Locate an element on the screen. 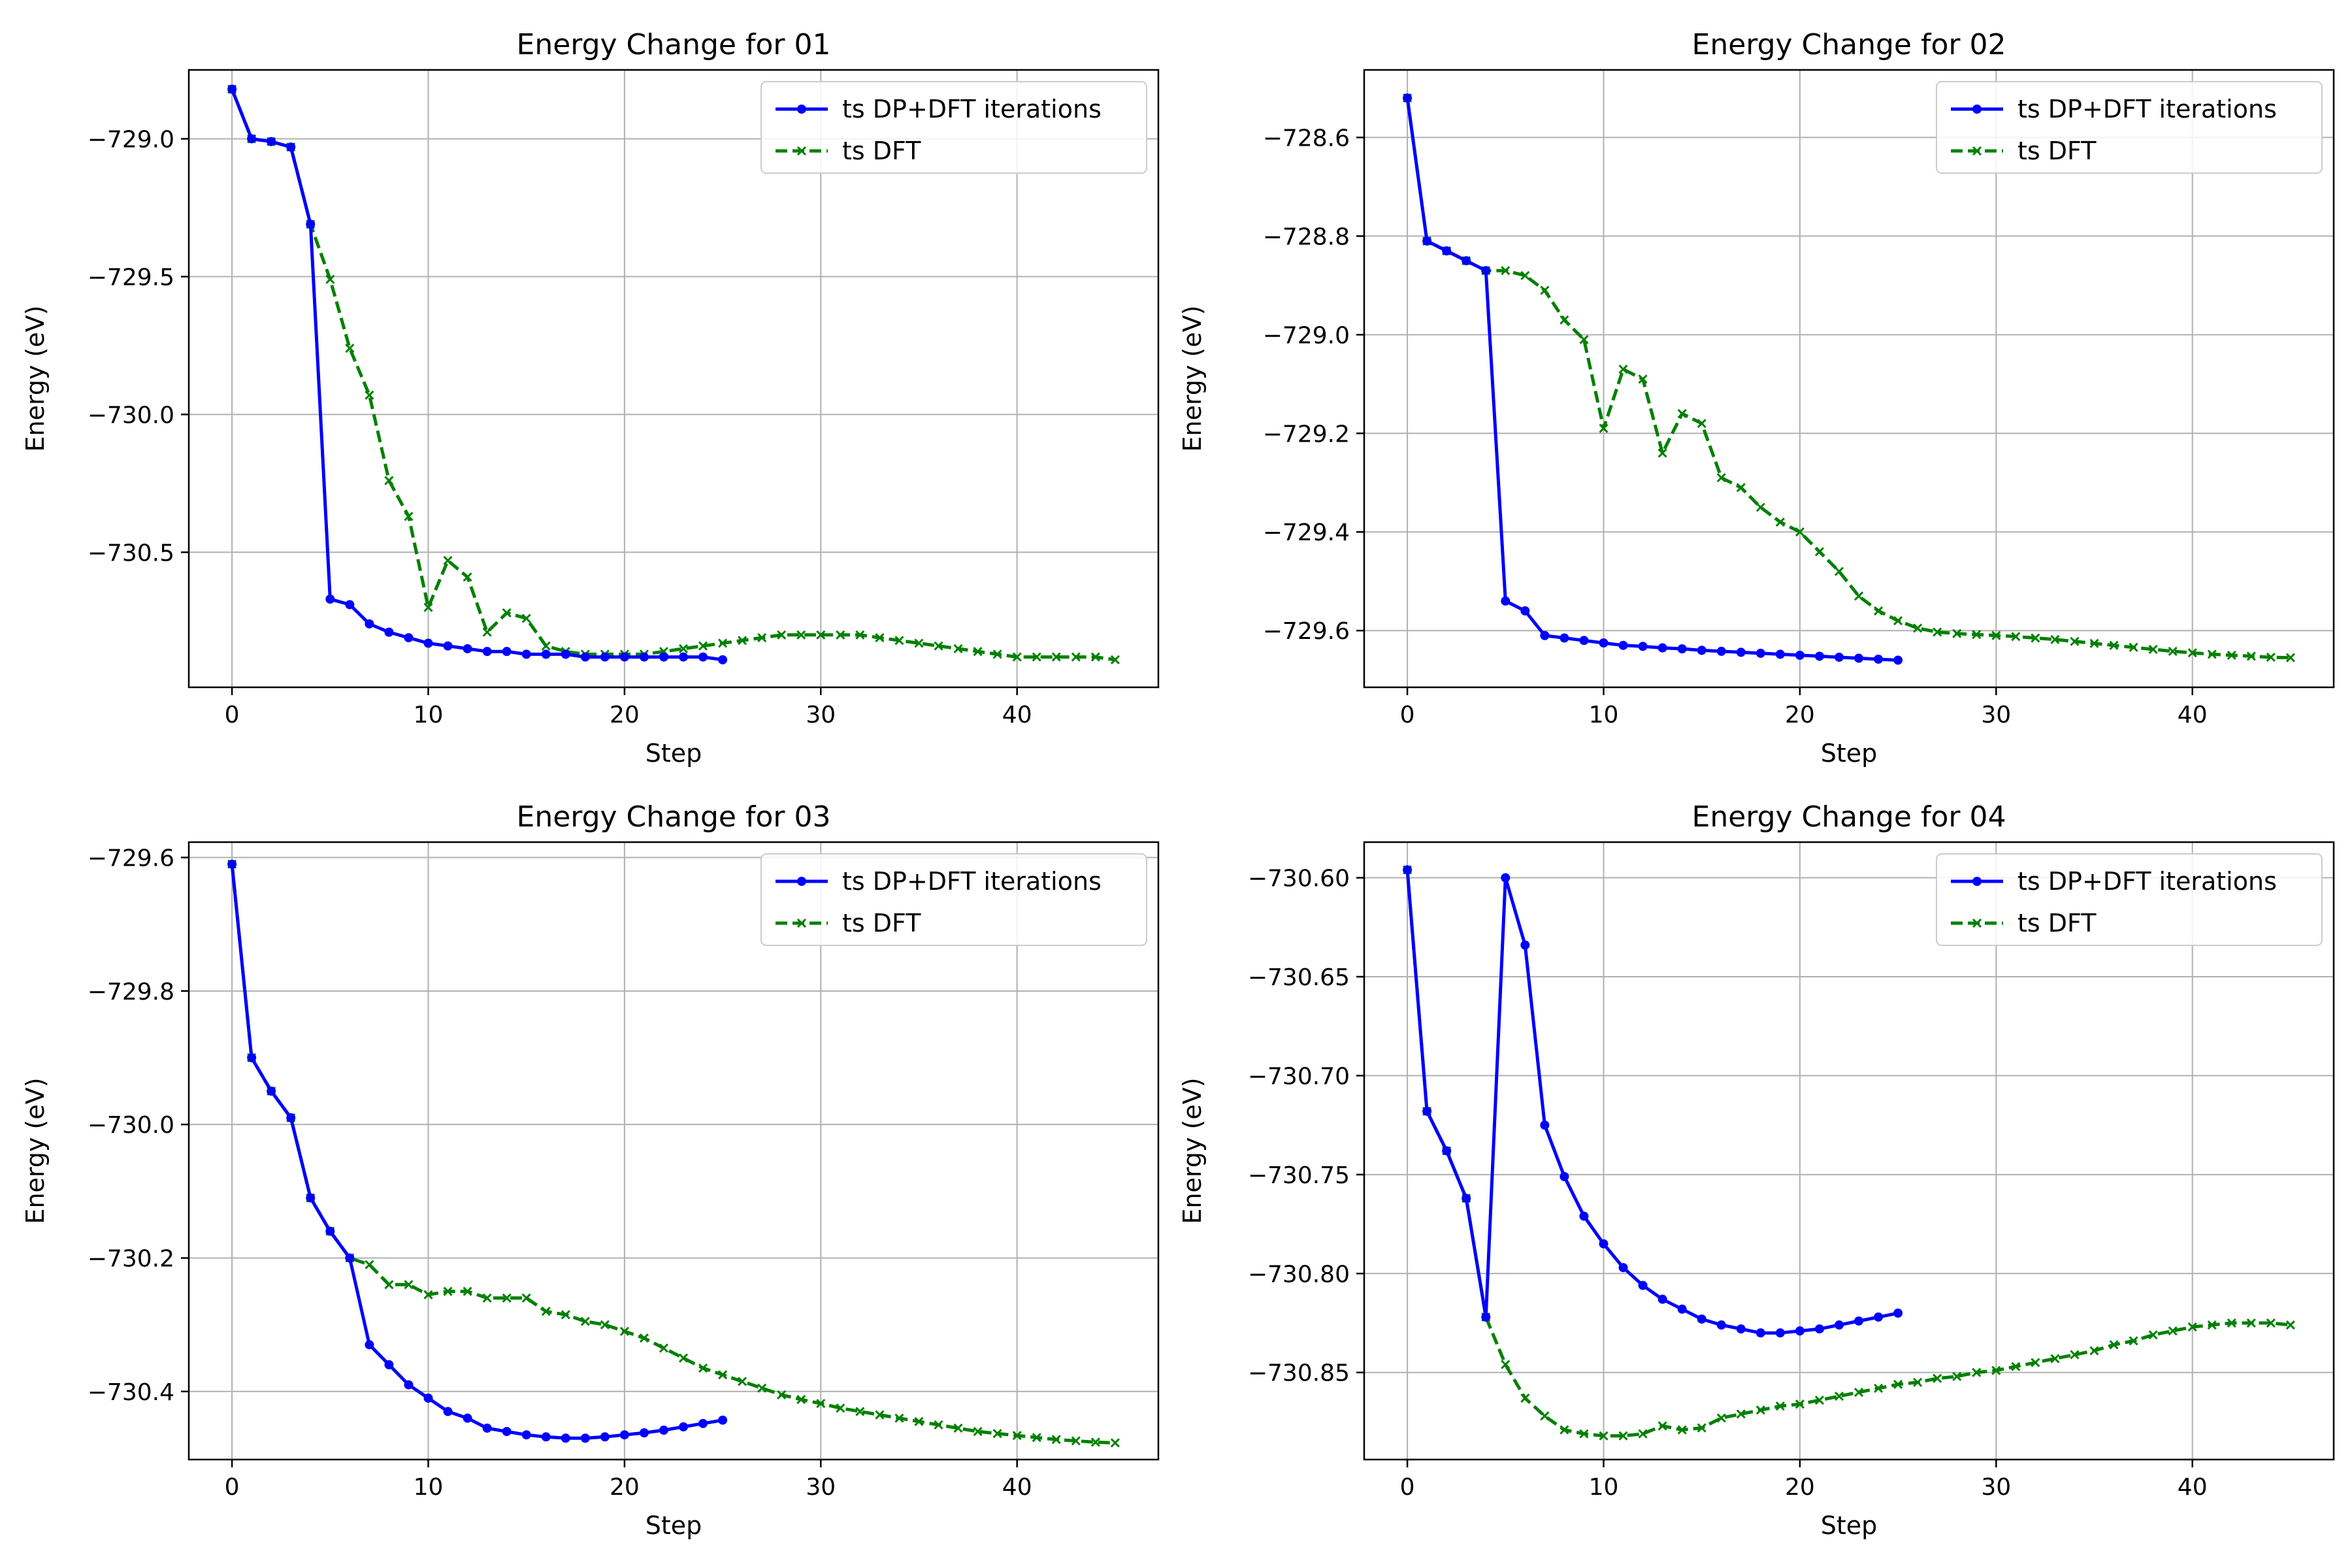  y-tick-label: −729.0 is located at coordinates (1306, 335).